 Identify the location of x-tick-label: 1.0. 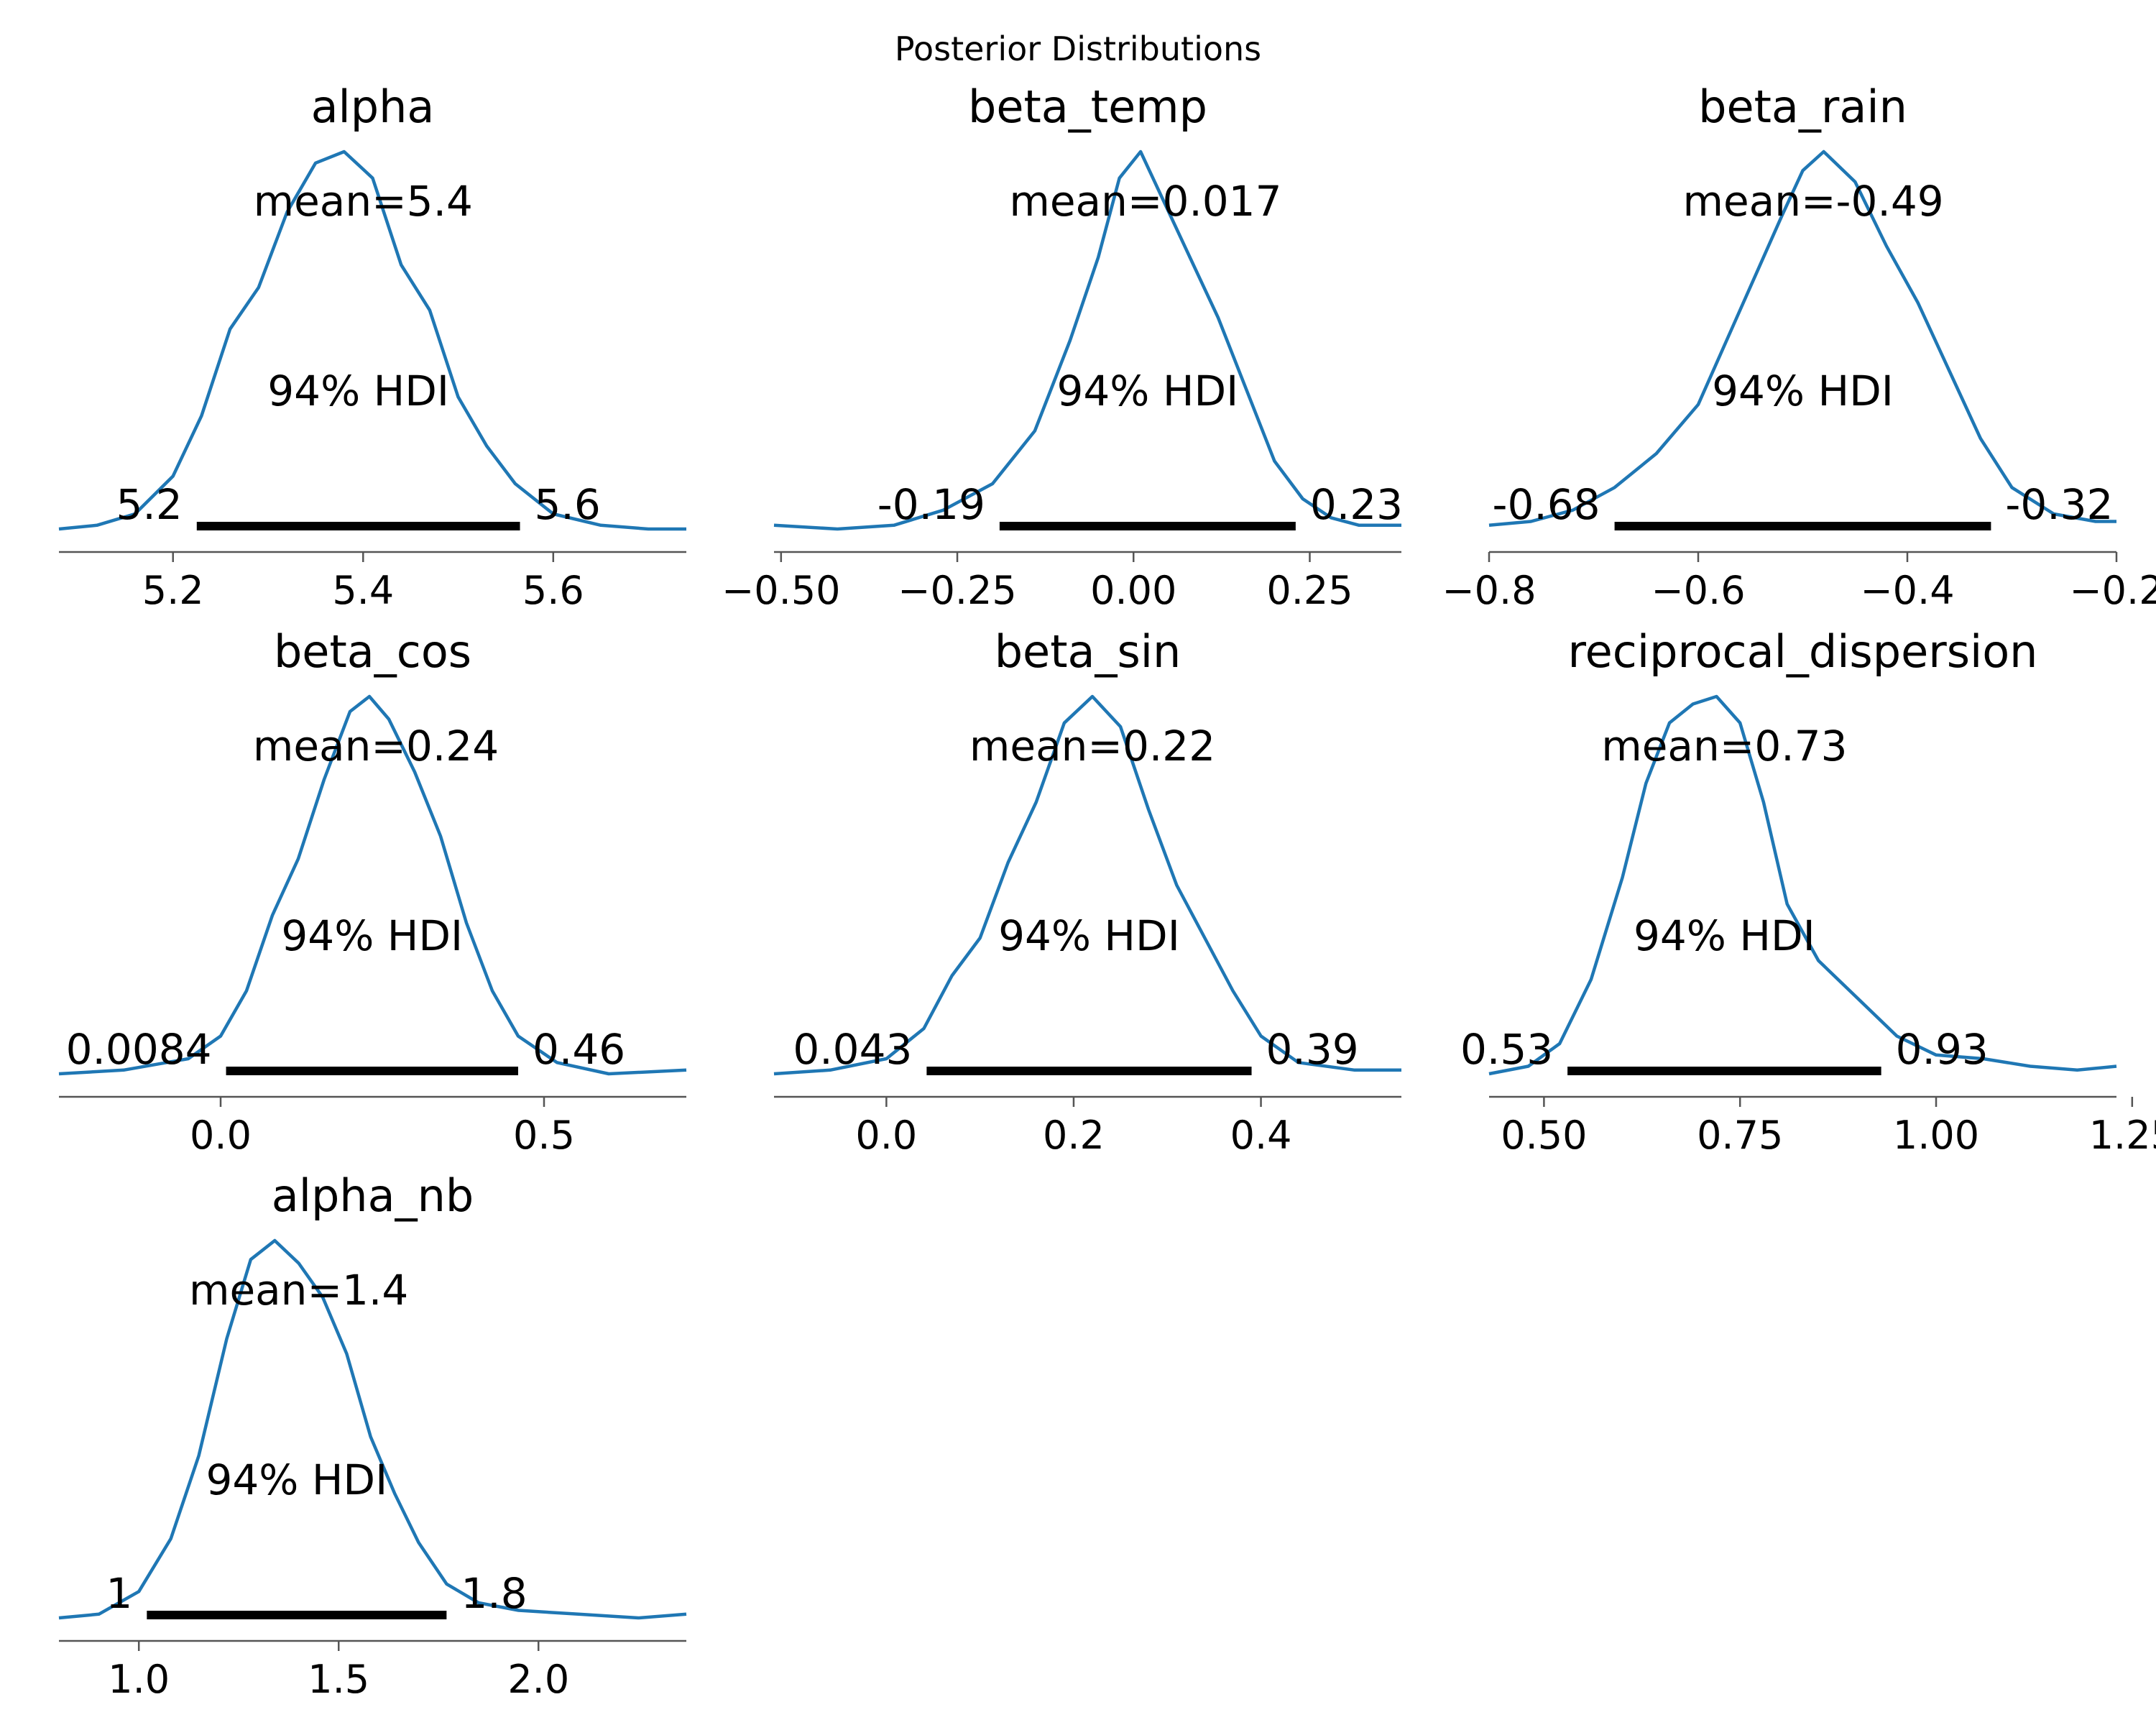
(139, 1679).